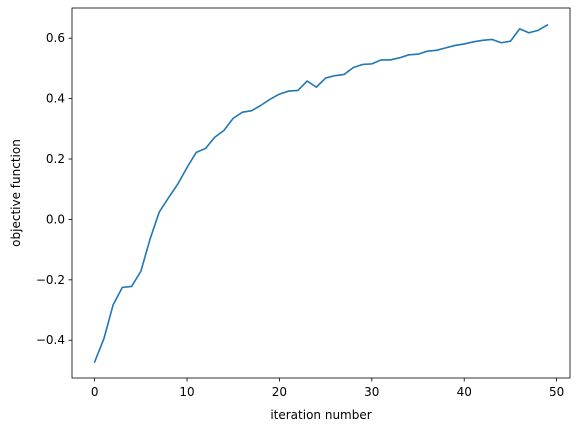 The width and height of the screenshot is (578, 432). What do you see at coordinates (556, 392) in the screenshot?
I see `x-tick-label: 50` at bounding box center [556, 392].